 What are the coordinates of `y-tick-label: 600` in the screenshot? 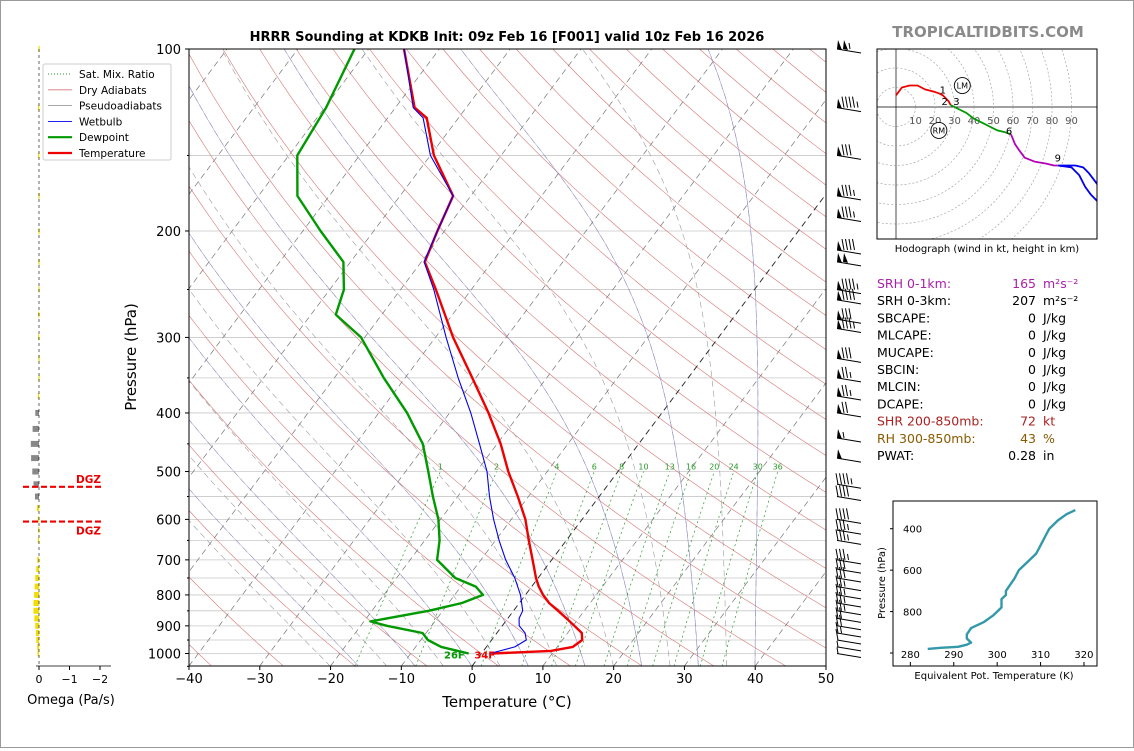 It's located at (168, 520).